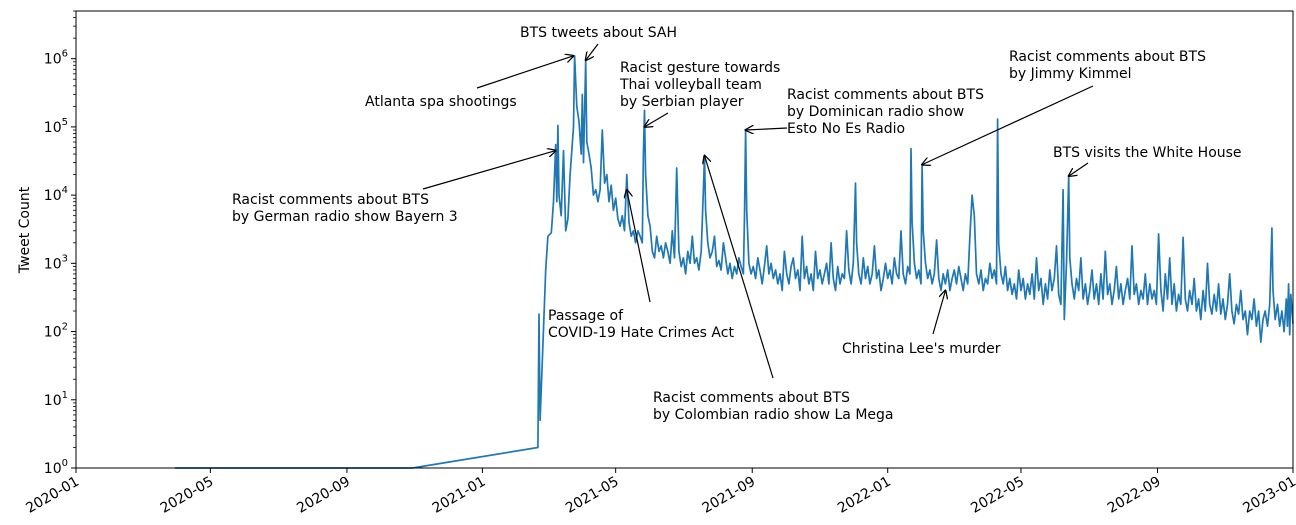 The image size is (1296, 525). I want to click on annotation-christina-lee: Christina Lee's murder, so click(921, 323).